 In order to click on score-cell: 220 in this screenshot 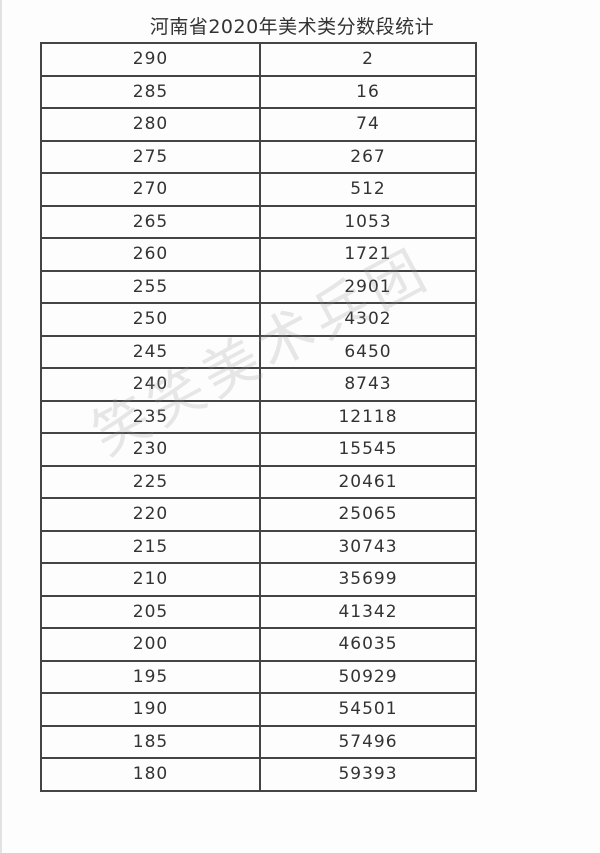, I will do `click(150, 514)`.